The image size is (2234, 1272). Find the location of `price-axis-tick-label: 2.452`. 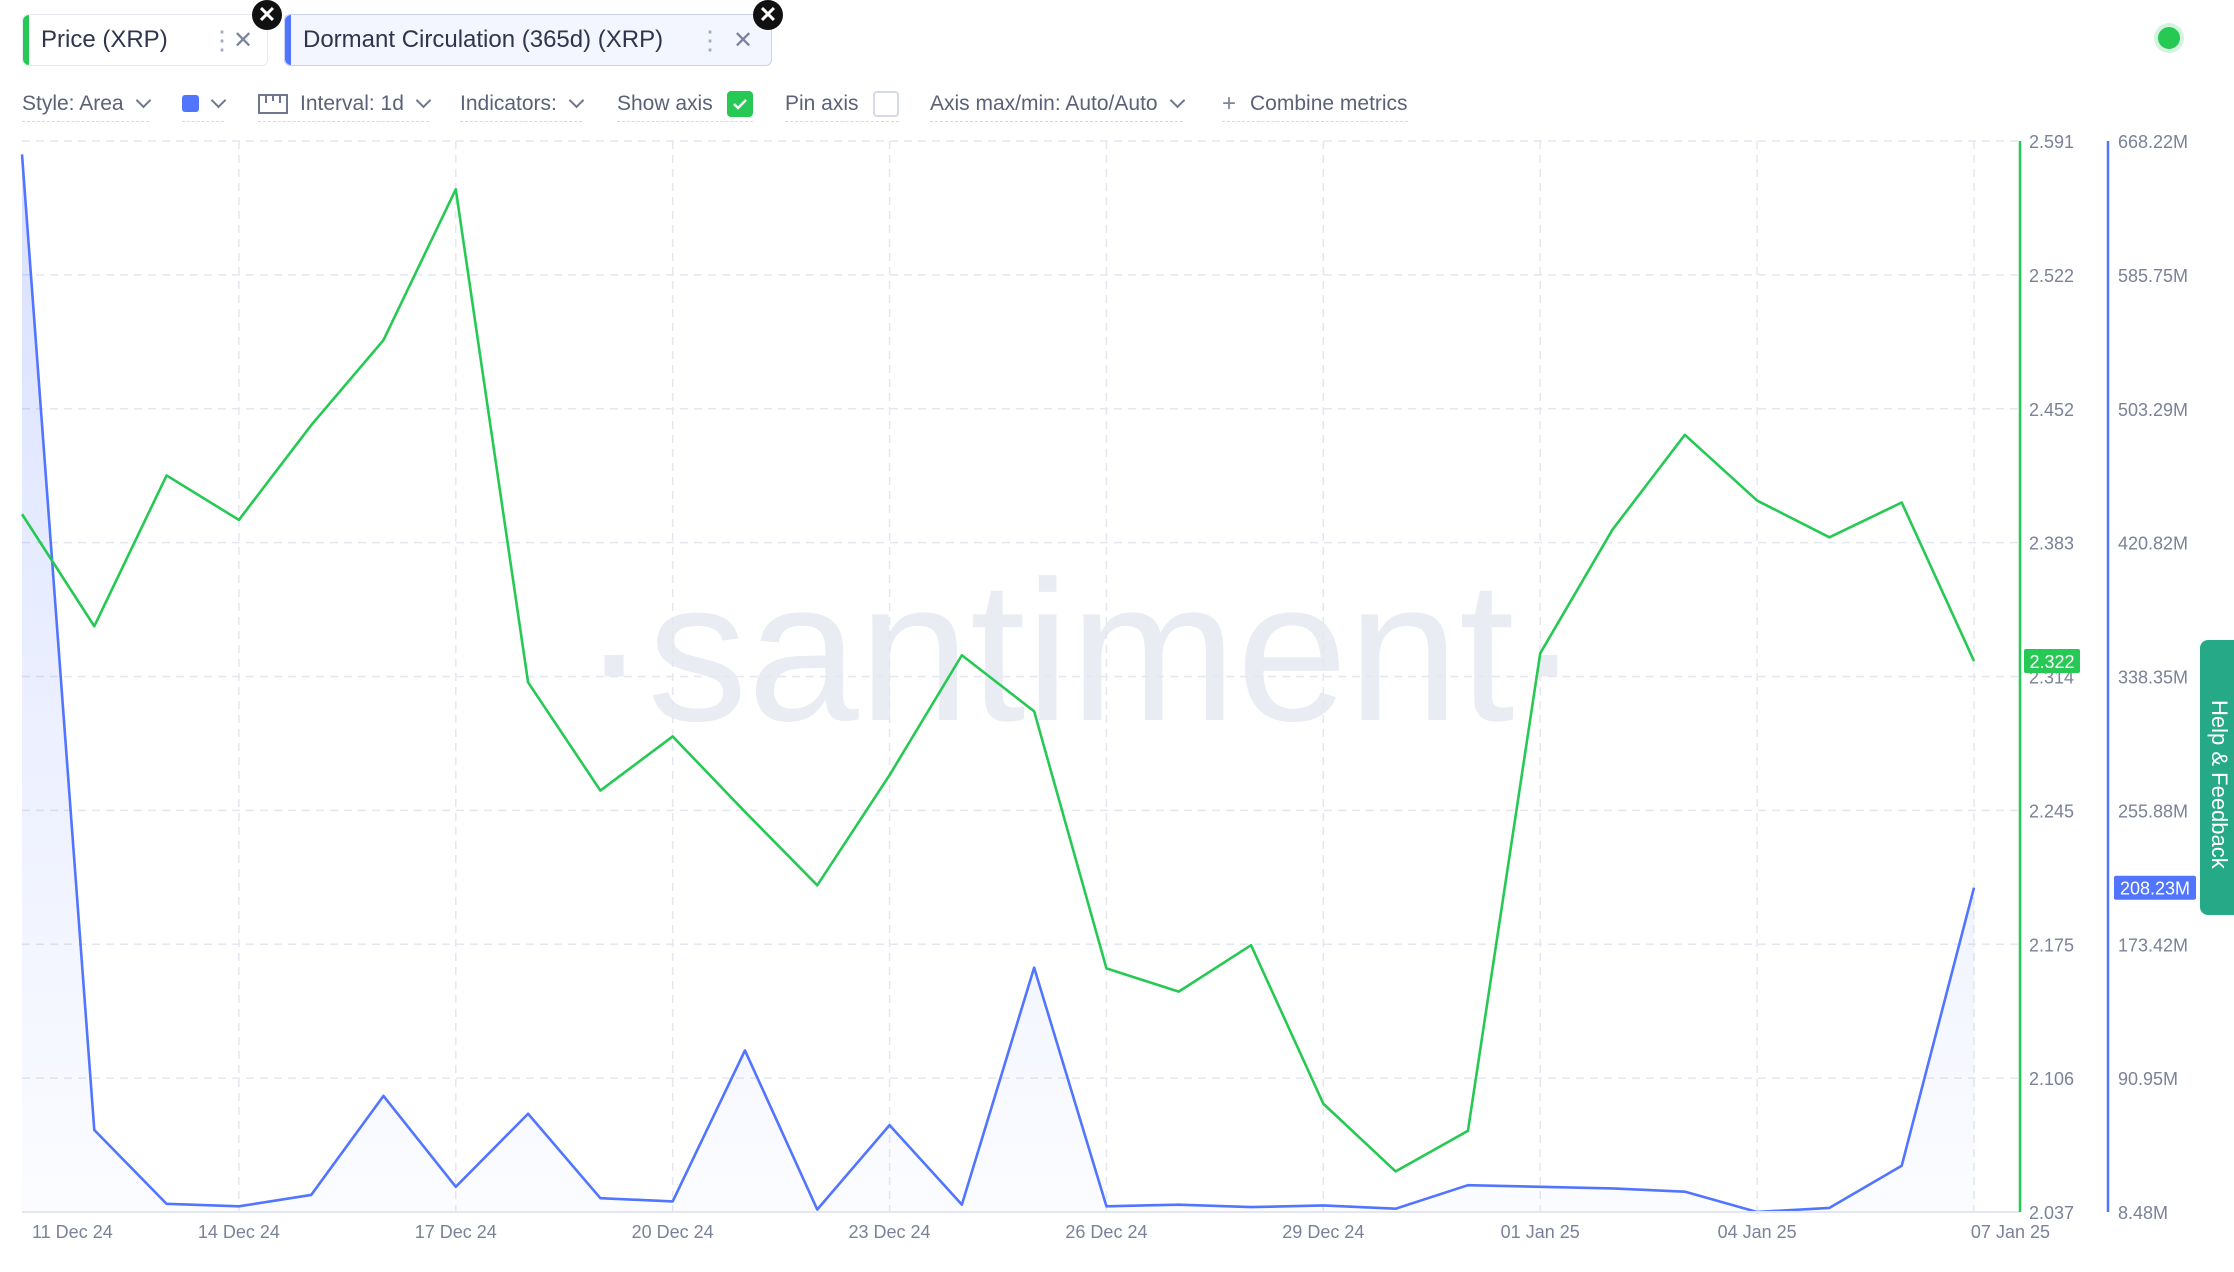

price-axis-tick-label: 2.452 is located at coordinates (2051, 410).